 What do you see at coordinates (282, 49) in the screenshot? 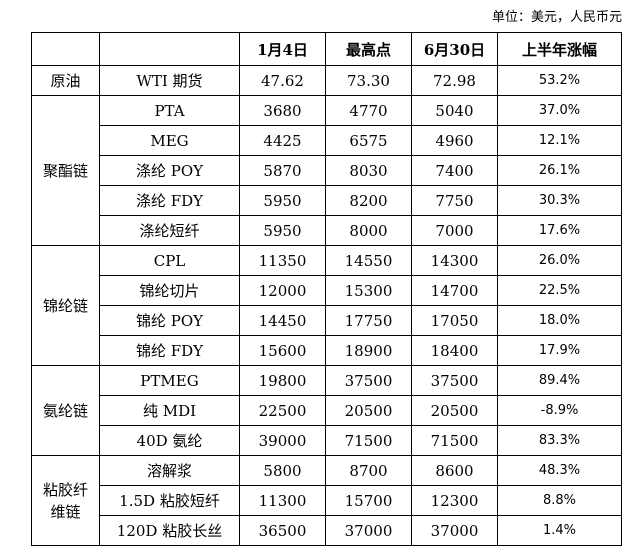
I see `header-jan4: 1月4日` at bounding box center [282, 49].